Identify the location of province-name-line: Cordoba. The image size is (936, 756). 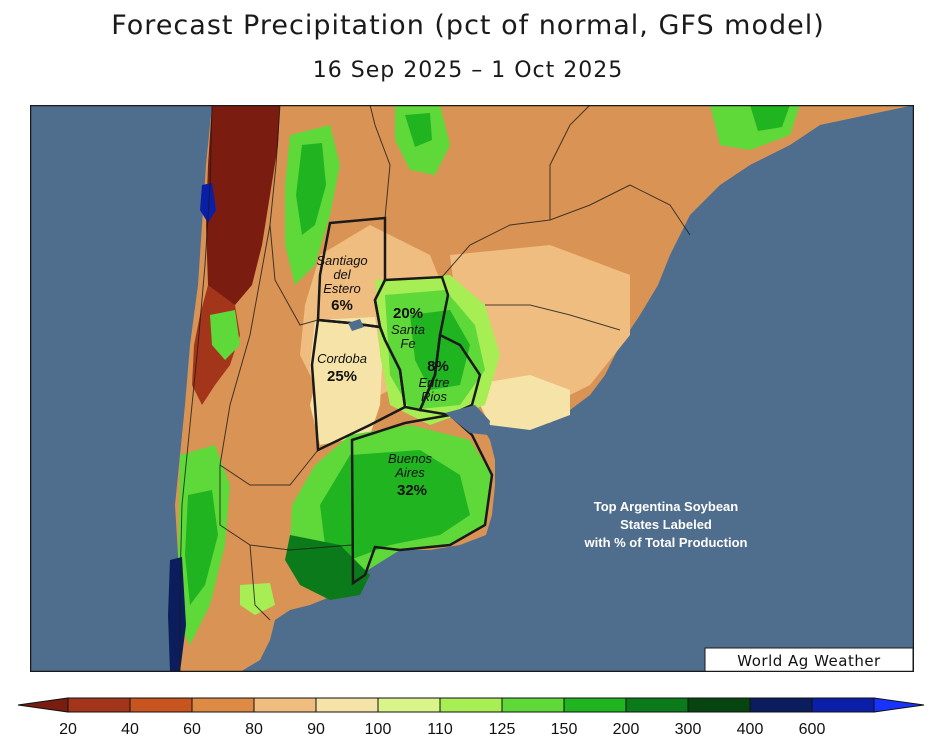
(342, 358).